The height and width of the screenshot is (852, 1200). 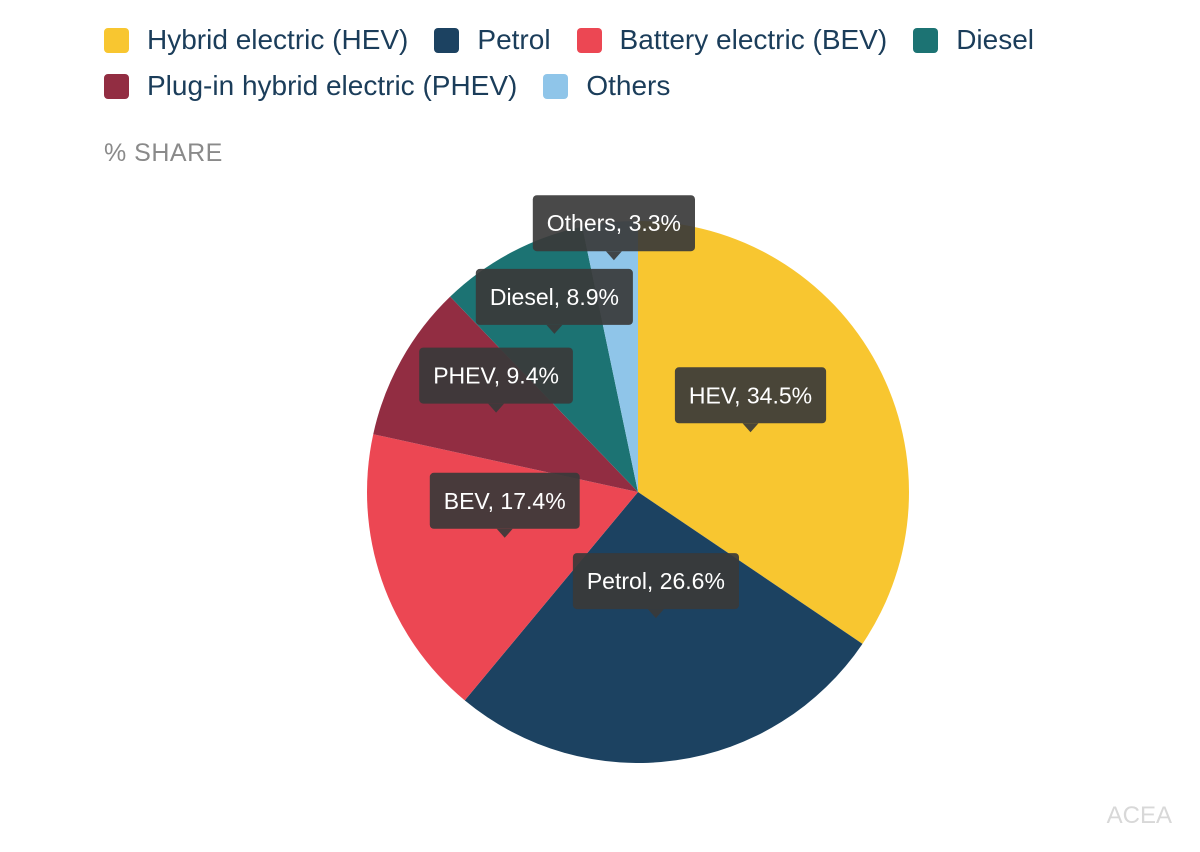 I want to click on legend-label: Hybrid electric (HEV), so click(x=278, y=39).